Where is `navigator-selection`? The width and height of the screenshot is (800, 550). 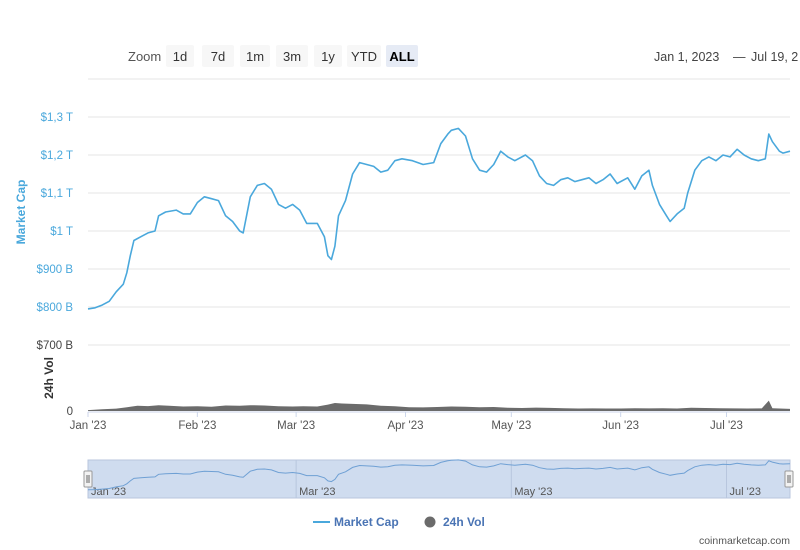 navigator-selection is located at coordinates (439, 479).